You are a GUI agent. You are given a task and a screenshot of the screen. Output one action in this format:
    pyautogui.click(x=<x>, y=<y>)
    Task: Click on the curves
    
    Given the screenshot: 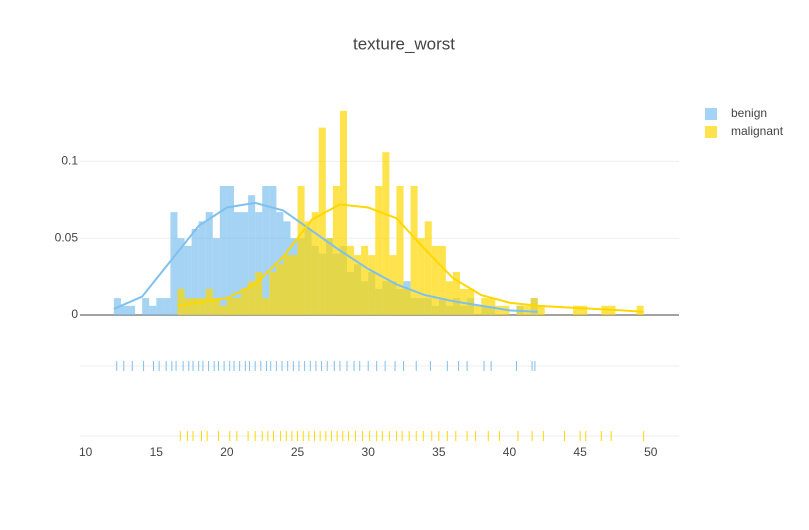 What is the action you would take?
    pyautogui.click(x=378, y=257)
    